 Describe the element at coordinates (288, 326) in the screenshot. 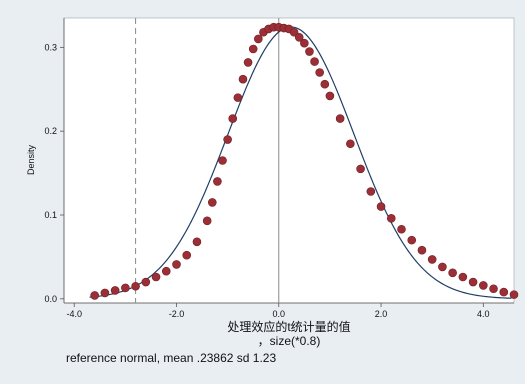

I see `x-axis-label: 处理效应的t统计量的值` at that location.